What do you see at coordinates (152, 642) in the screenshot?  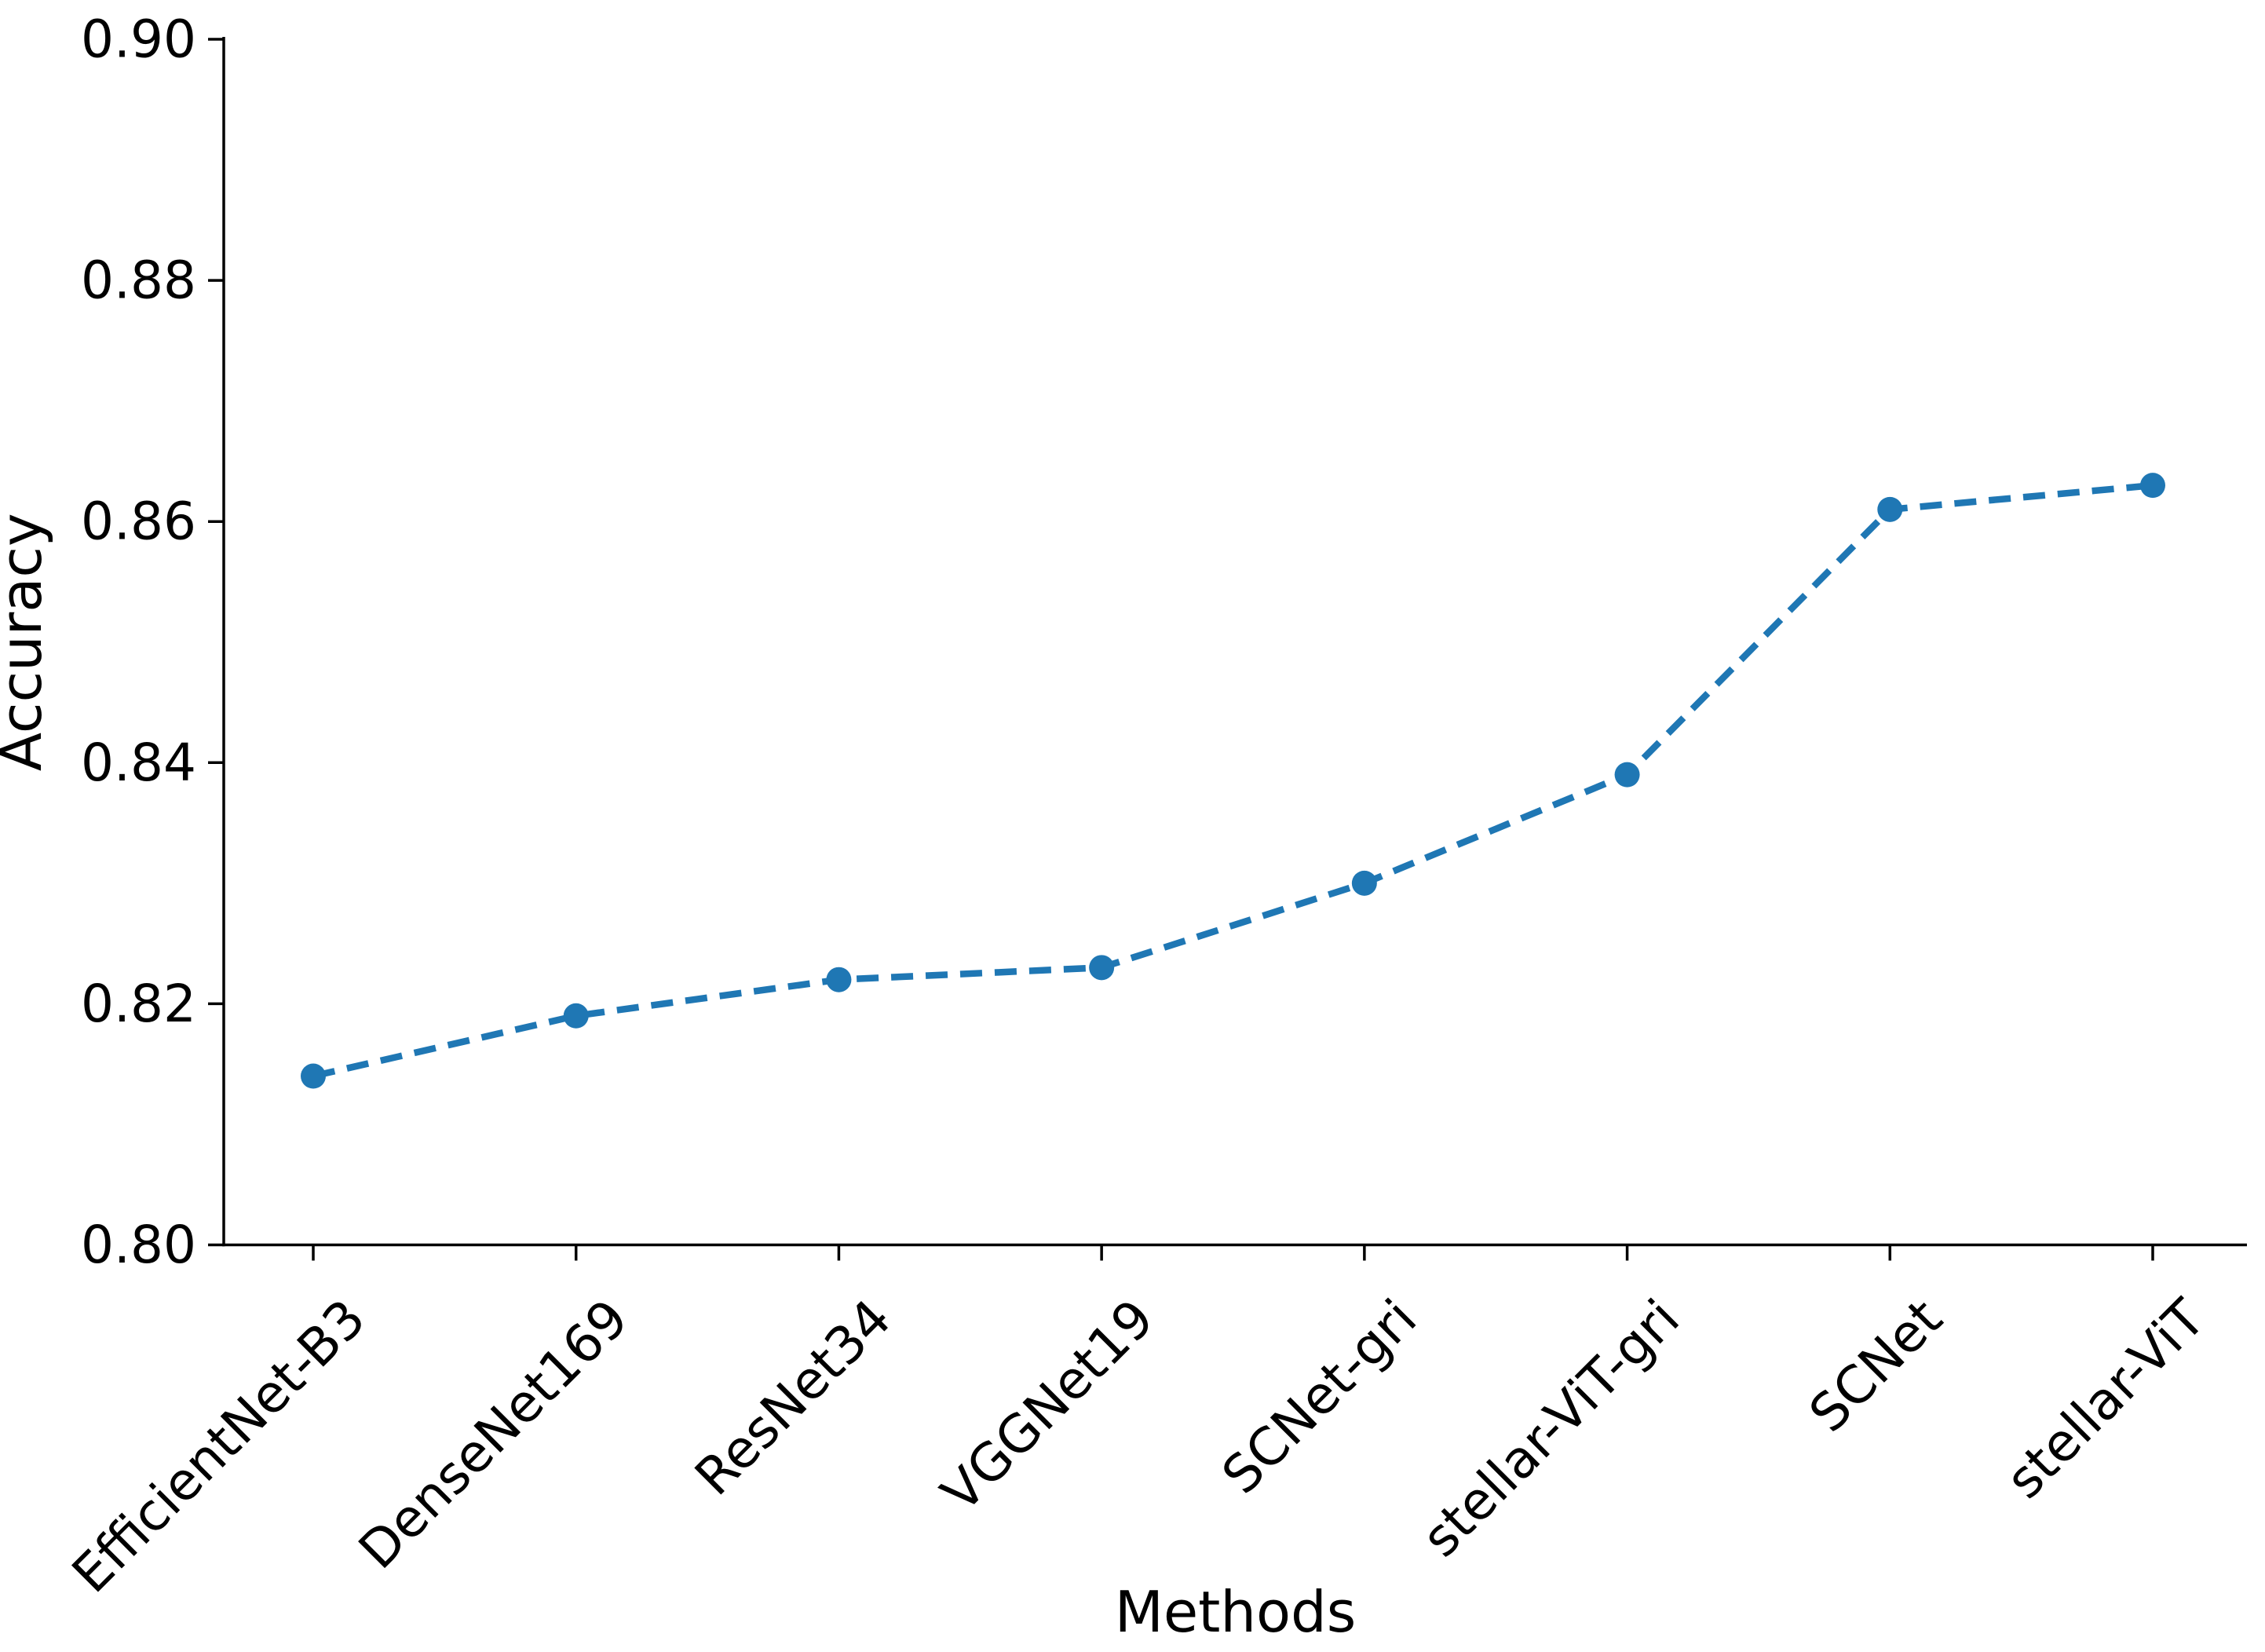 I see `y-axis-ticks: 0.80 0.82 0.84 0.86 0.88 0.90` at bounding box center [152, 642].